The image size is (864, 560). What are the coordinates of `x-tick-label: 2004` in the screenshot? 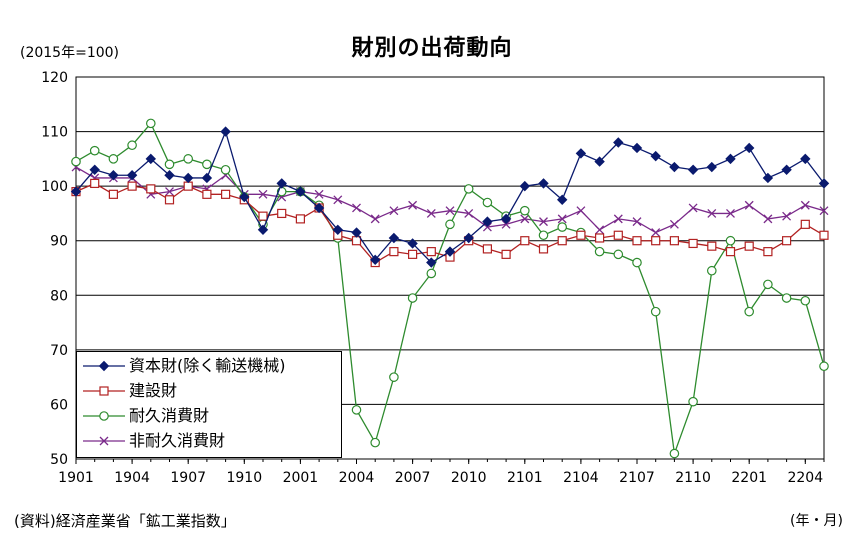 It's located at (357, 478).